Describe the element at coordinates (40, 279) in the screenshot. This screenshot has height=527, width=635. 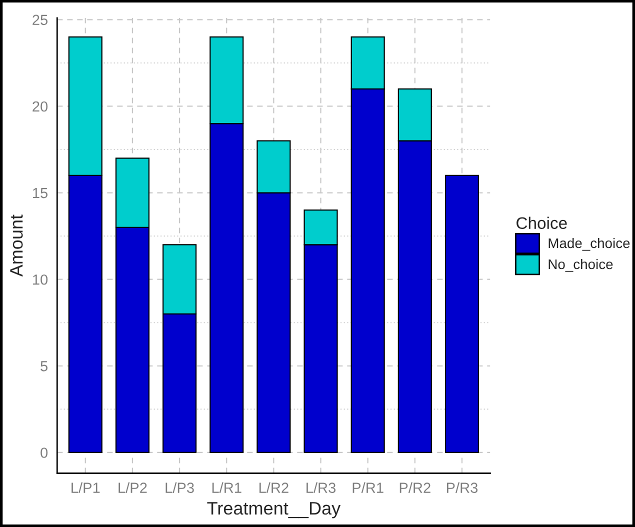
I see `y-tick-label: 10` at that location.